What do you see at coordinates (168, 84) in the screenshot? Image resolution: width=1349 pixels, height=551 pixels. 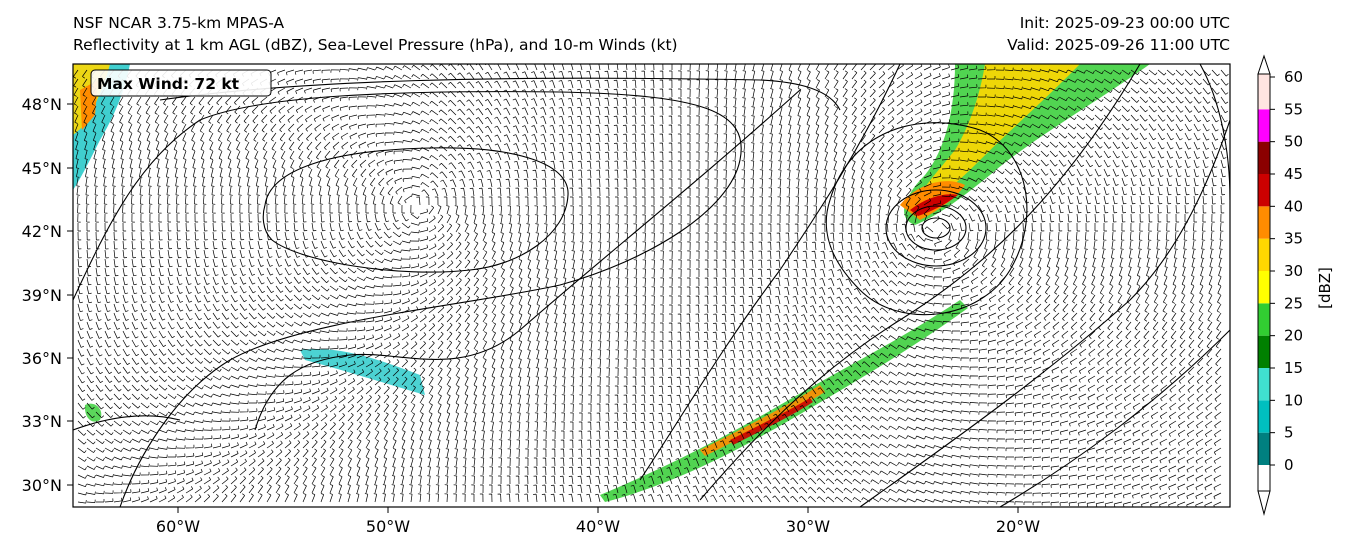 I see `max-wind-label: Max Wind: 72 kt` at bounding box center [168, 84].